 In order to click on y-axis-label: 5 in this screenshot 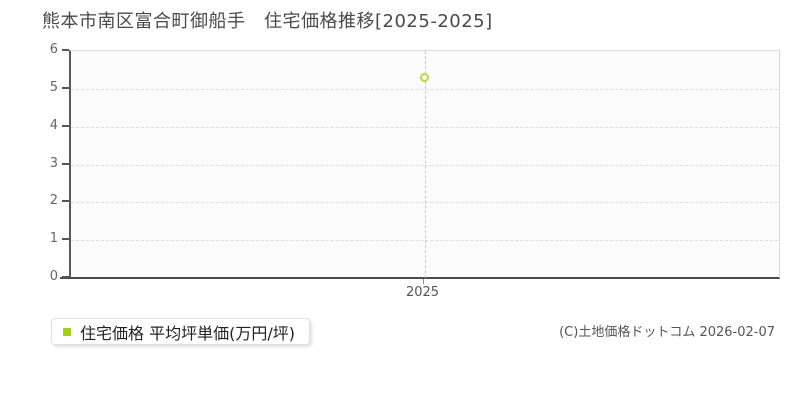, I will do `click(53, 87)`.